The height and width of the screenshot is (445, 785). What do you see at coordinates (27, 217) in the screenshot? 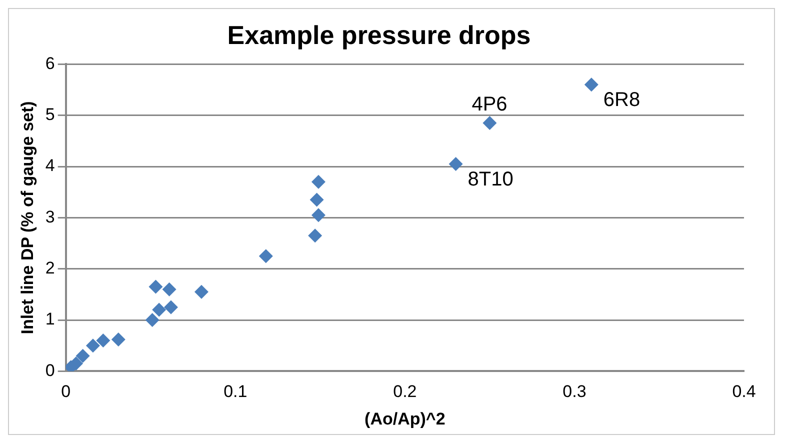
I see `y-axis-title: Inlet line DP (% of gauge set)` at bounding box center [27, 217].